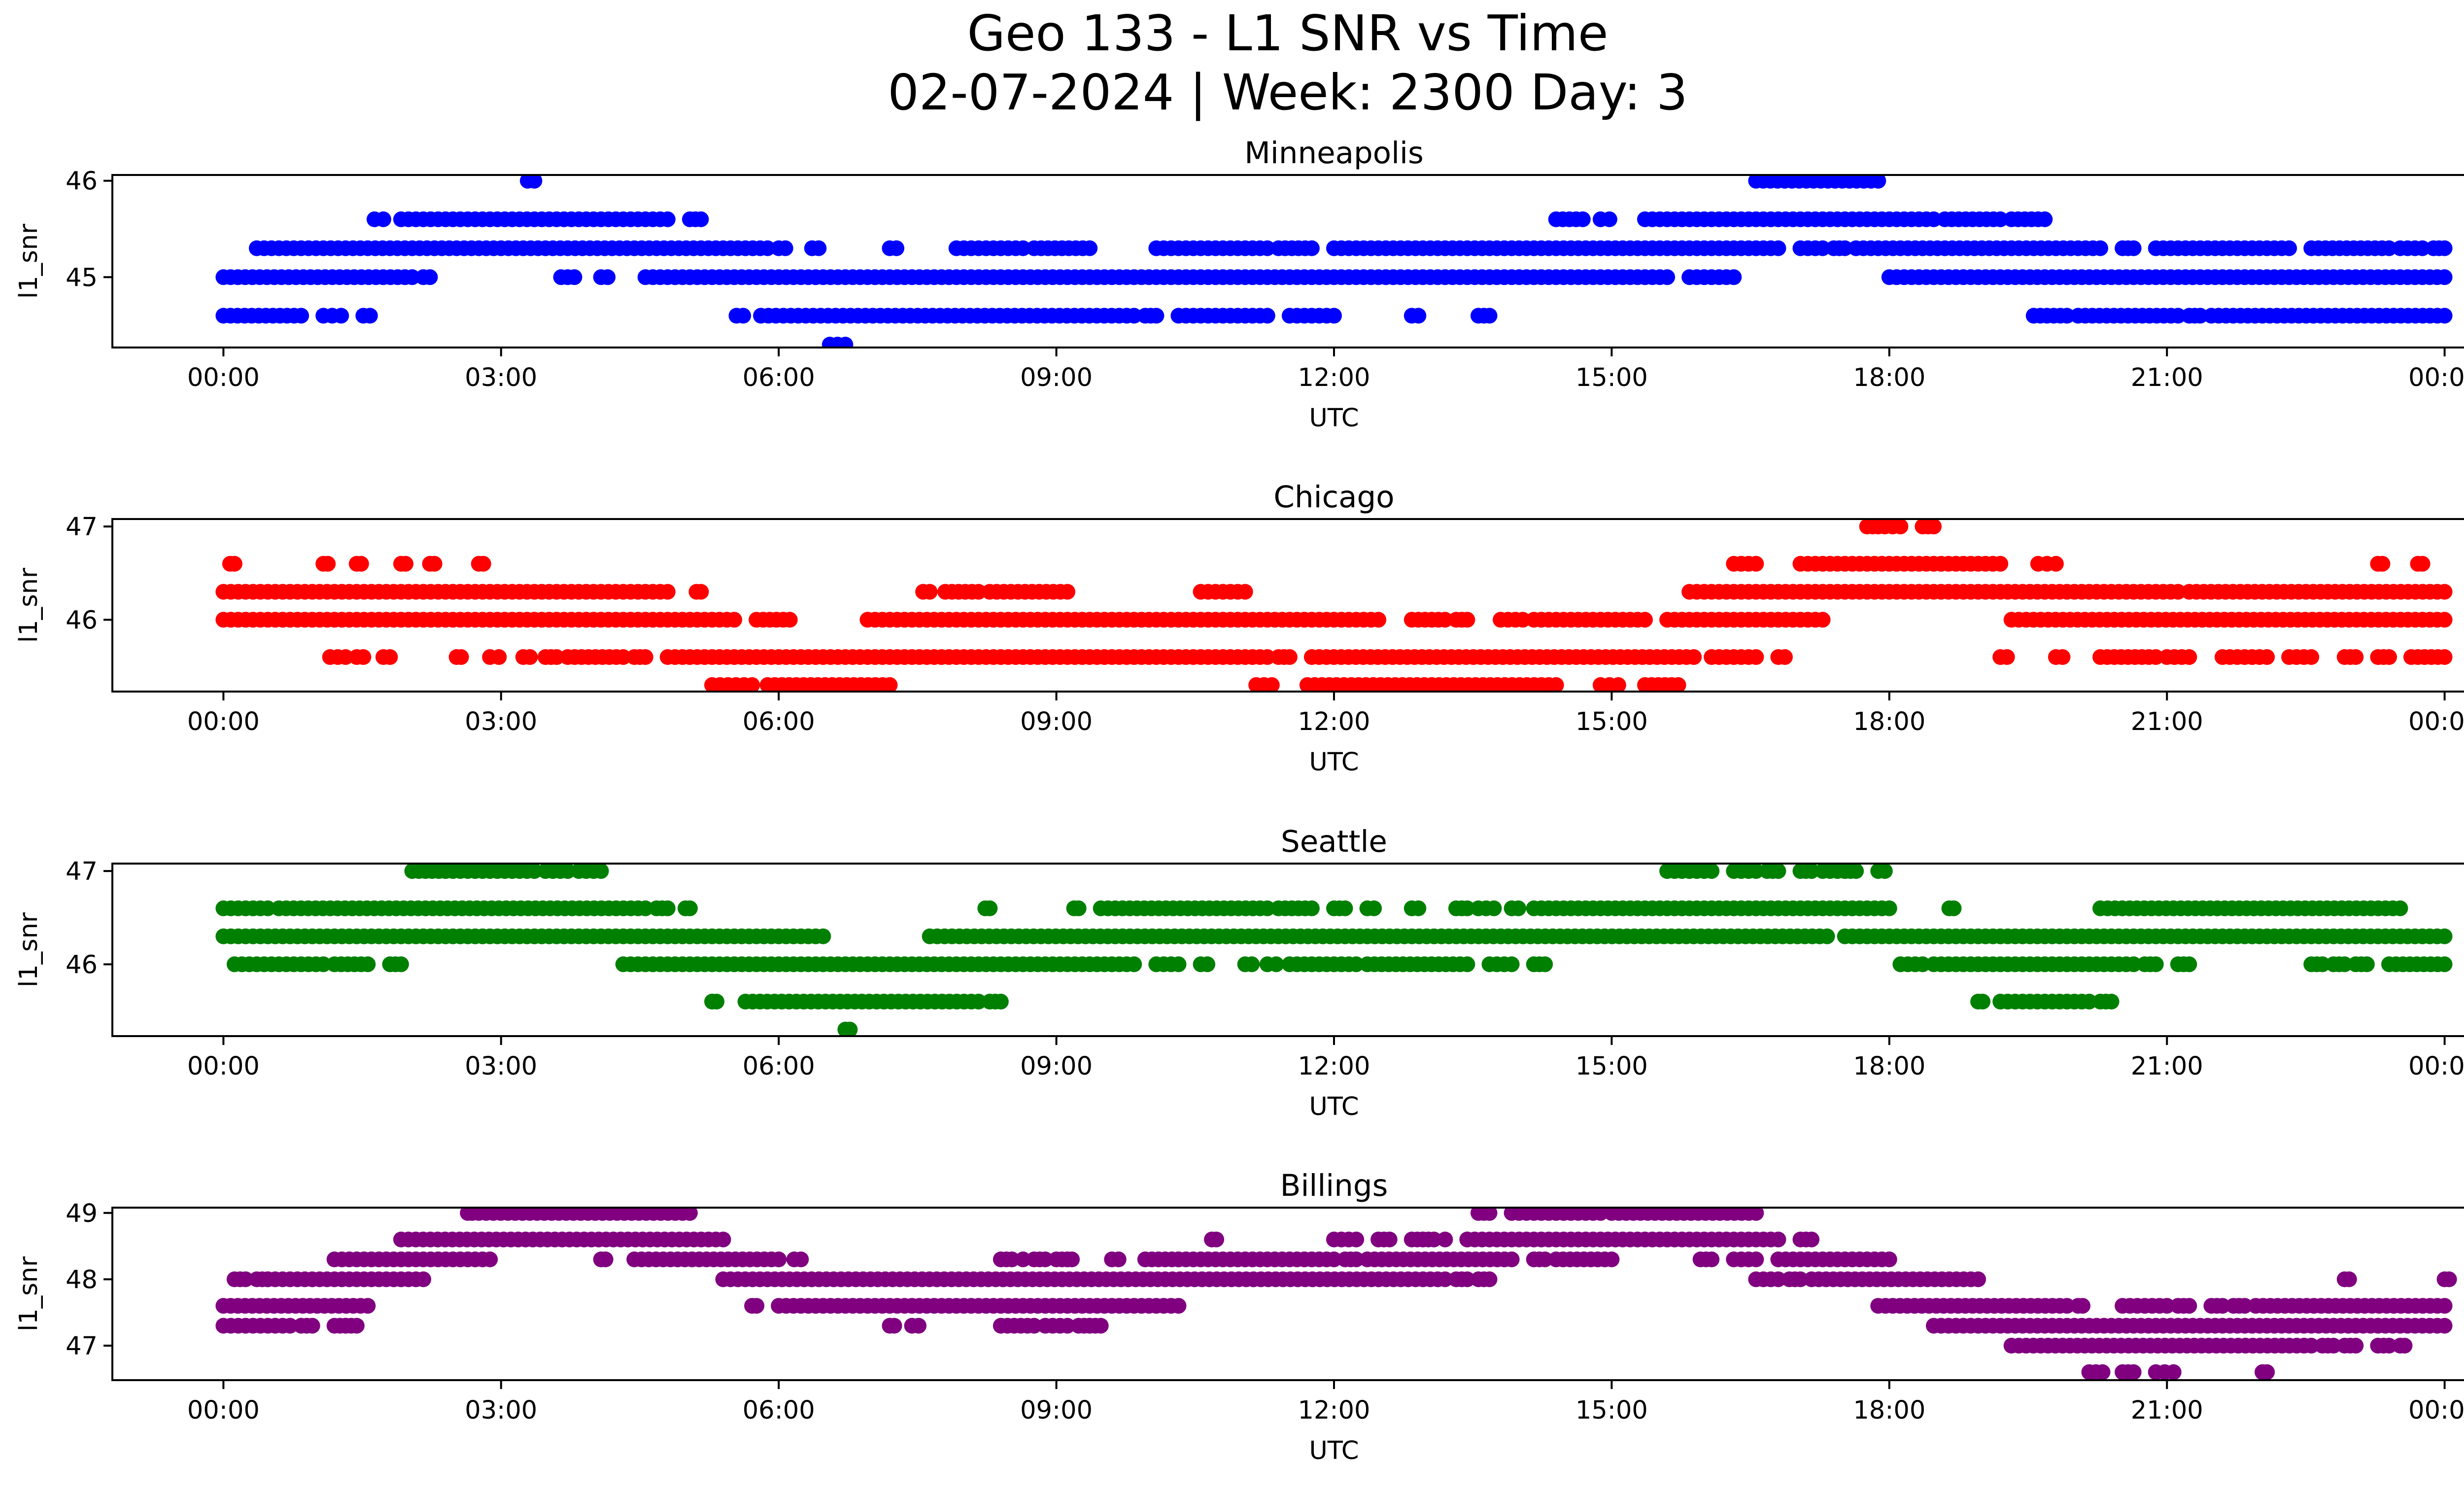 This screenshot has width=2464, height=1495. Describe the element at coordinates (501, 1410) in the screenshot. I see `x-tick-label: 03:00` at that location.